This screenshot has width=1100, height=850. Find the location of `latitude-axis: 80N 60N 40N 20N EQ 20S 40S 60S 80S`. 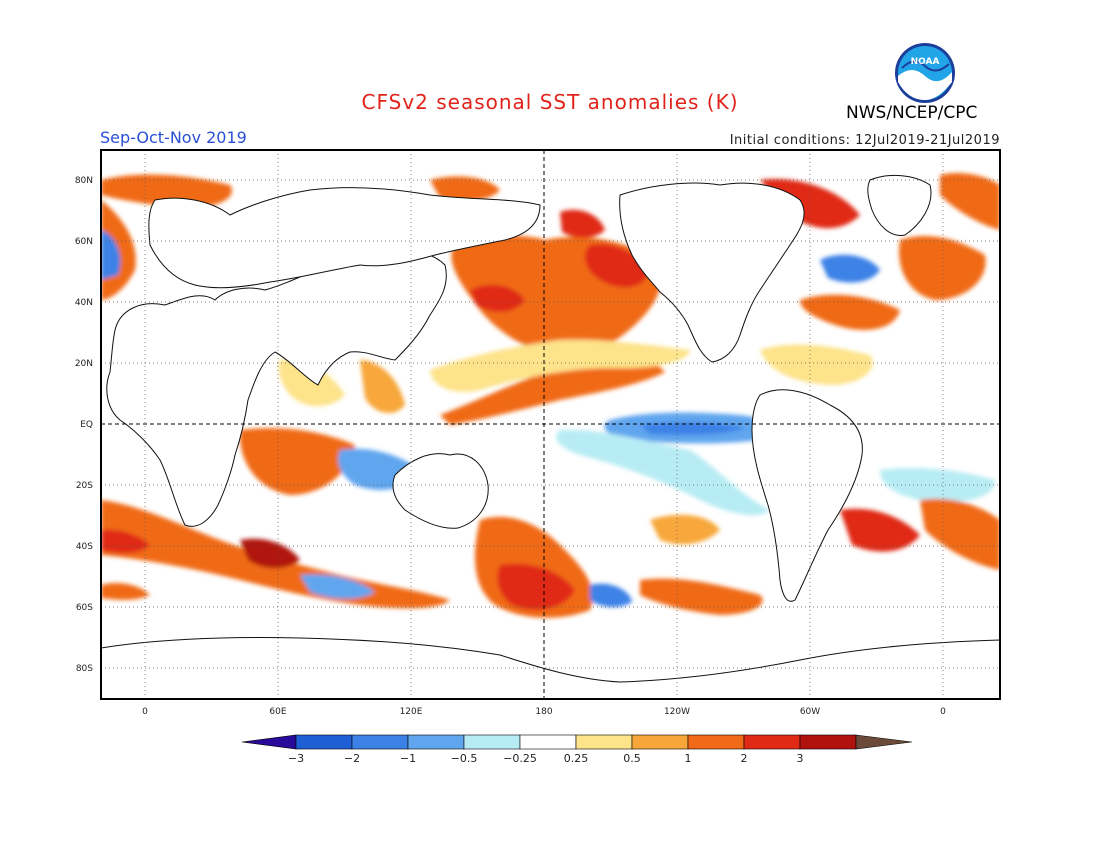

latitude-axis: 80N 60N 40N 20N EQ 20S 40S 60S 80S is located at coordinates (84, 425).